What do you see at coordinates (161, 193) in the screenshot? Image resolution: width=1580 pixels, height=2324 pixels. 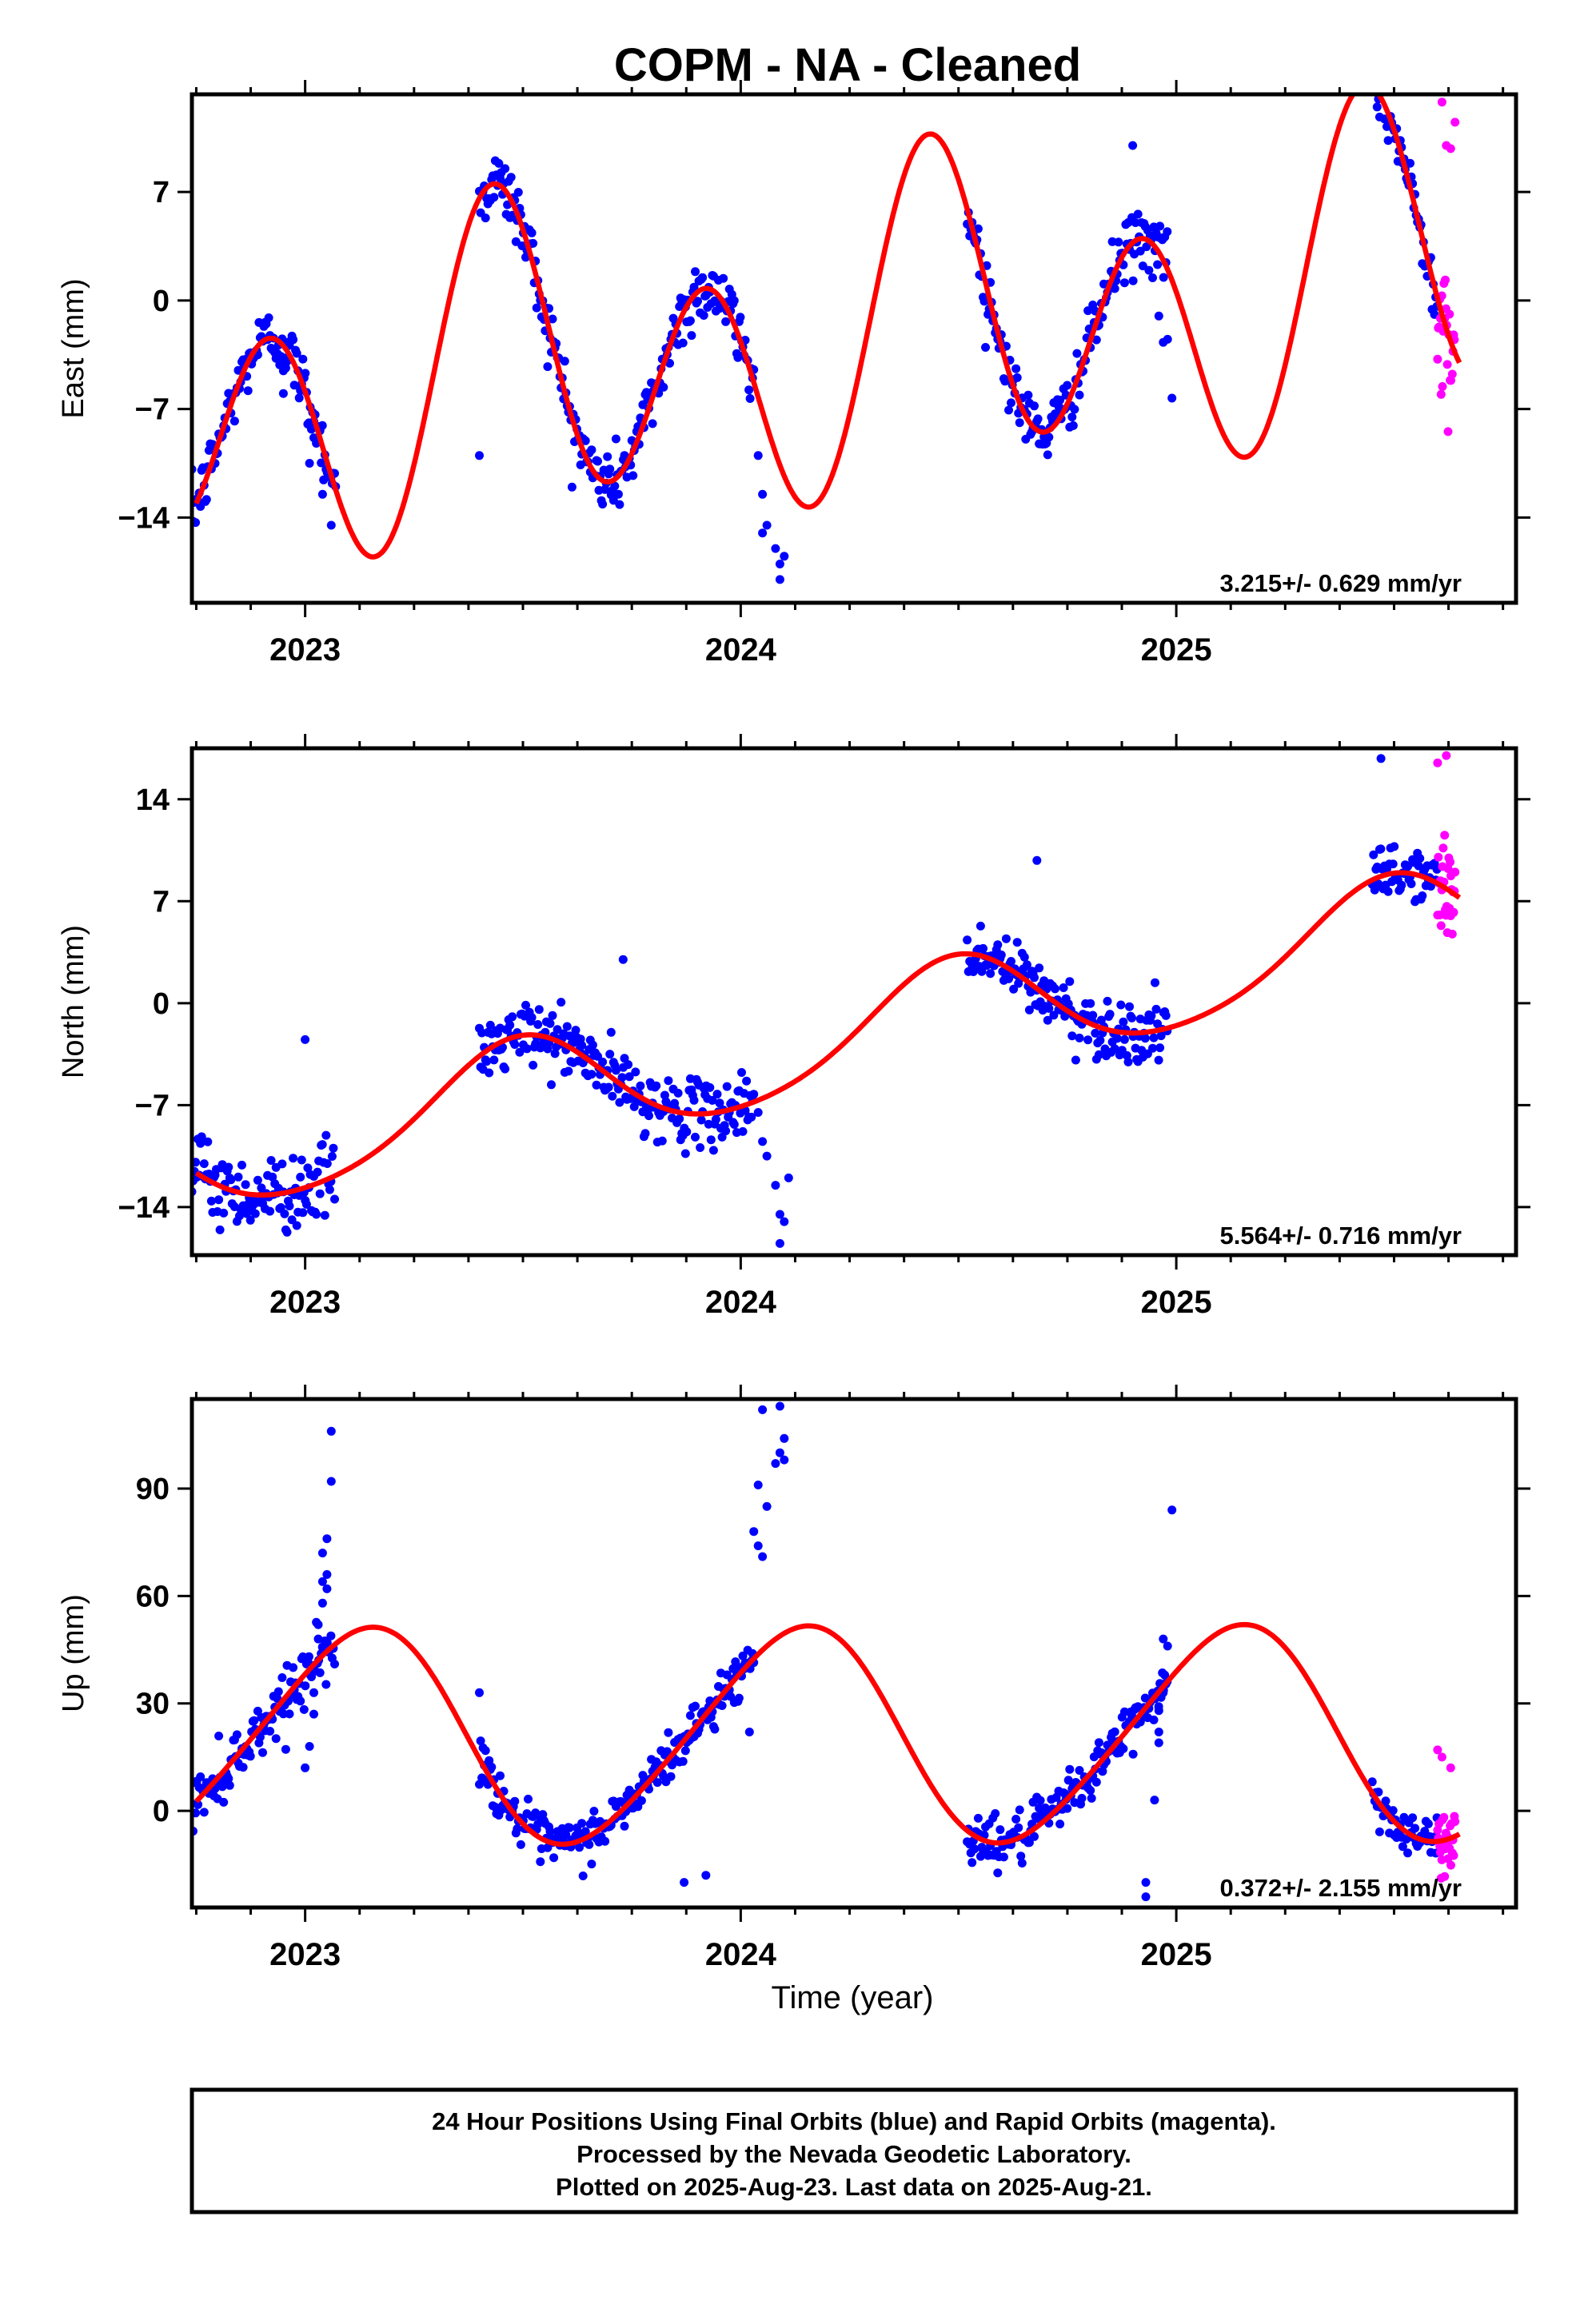 I see `y-tick-label: 7` at bounding box center [161, 193].